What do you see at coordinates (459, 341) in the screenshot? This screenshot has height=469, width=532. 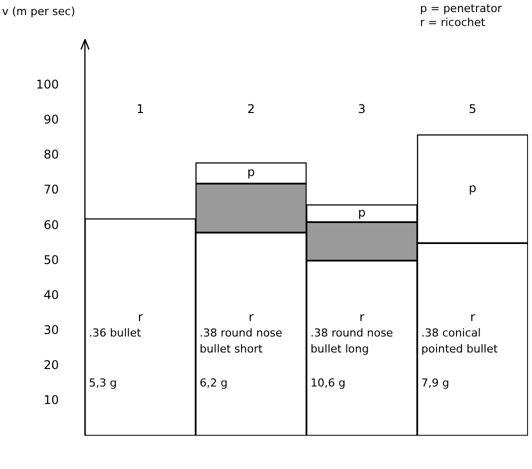 I see `annotation: .38 conical pointed bullet` at bounding box center [459, 341].